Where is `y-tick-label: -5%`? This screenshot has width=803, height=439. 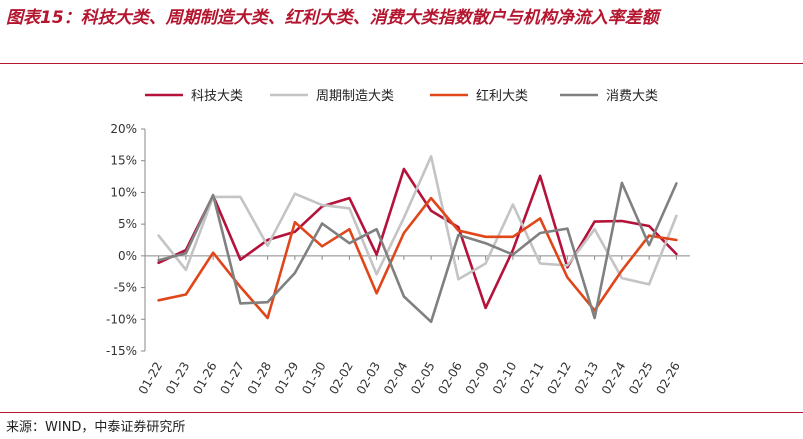
y-tick-label: -5% is located at coordinates (125, 288).